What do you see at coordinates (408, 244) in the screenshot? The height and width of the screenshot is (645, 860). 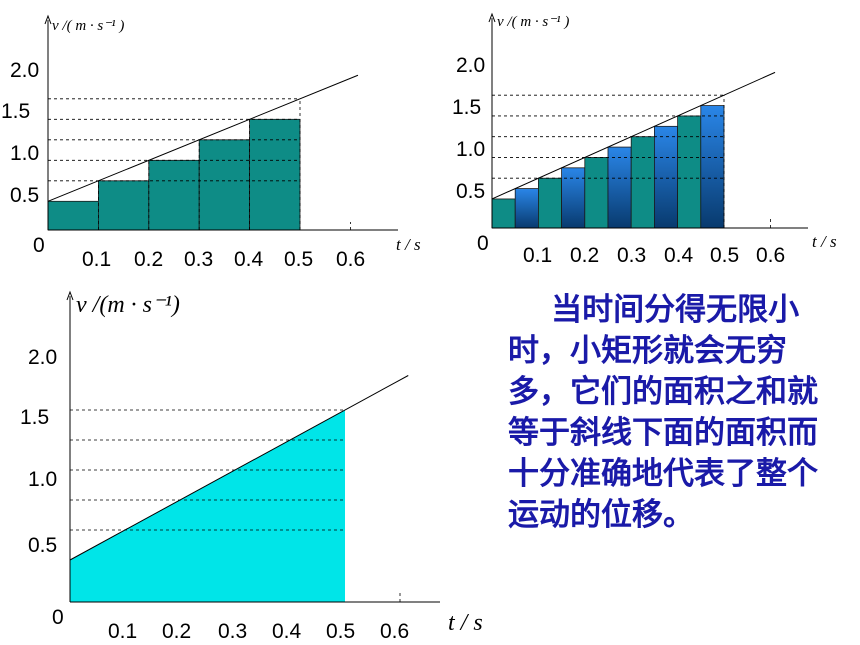 I see `coarse-t-axis-label: t / s` at bounding box center [408, 244].